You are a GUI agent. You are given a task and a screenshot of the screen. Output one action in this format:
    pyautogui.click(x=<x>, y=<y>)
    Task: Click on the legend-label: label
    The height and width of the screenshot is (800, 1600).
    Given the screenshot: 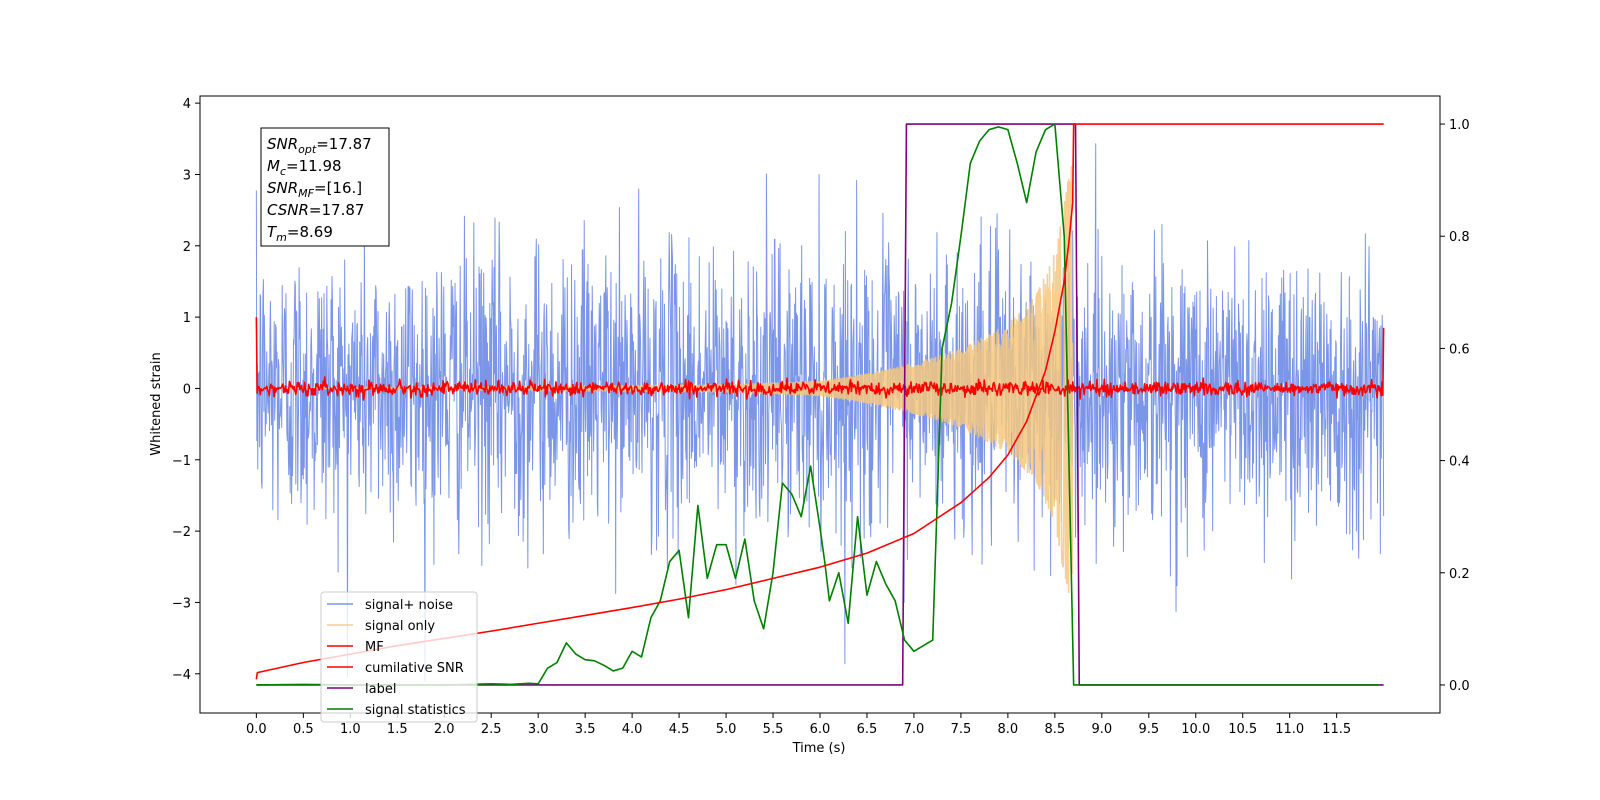 What is the action you would take?
    pyautogui.click(x=380, y=689)
    